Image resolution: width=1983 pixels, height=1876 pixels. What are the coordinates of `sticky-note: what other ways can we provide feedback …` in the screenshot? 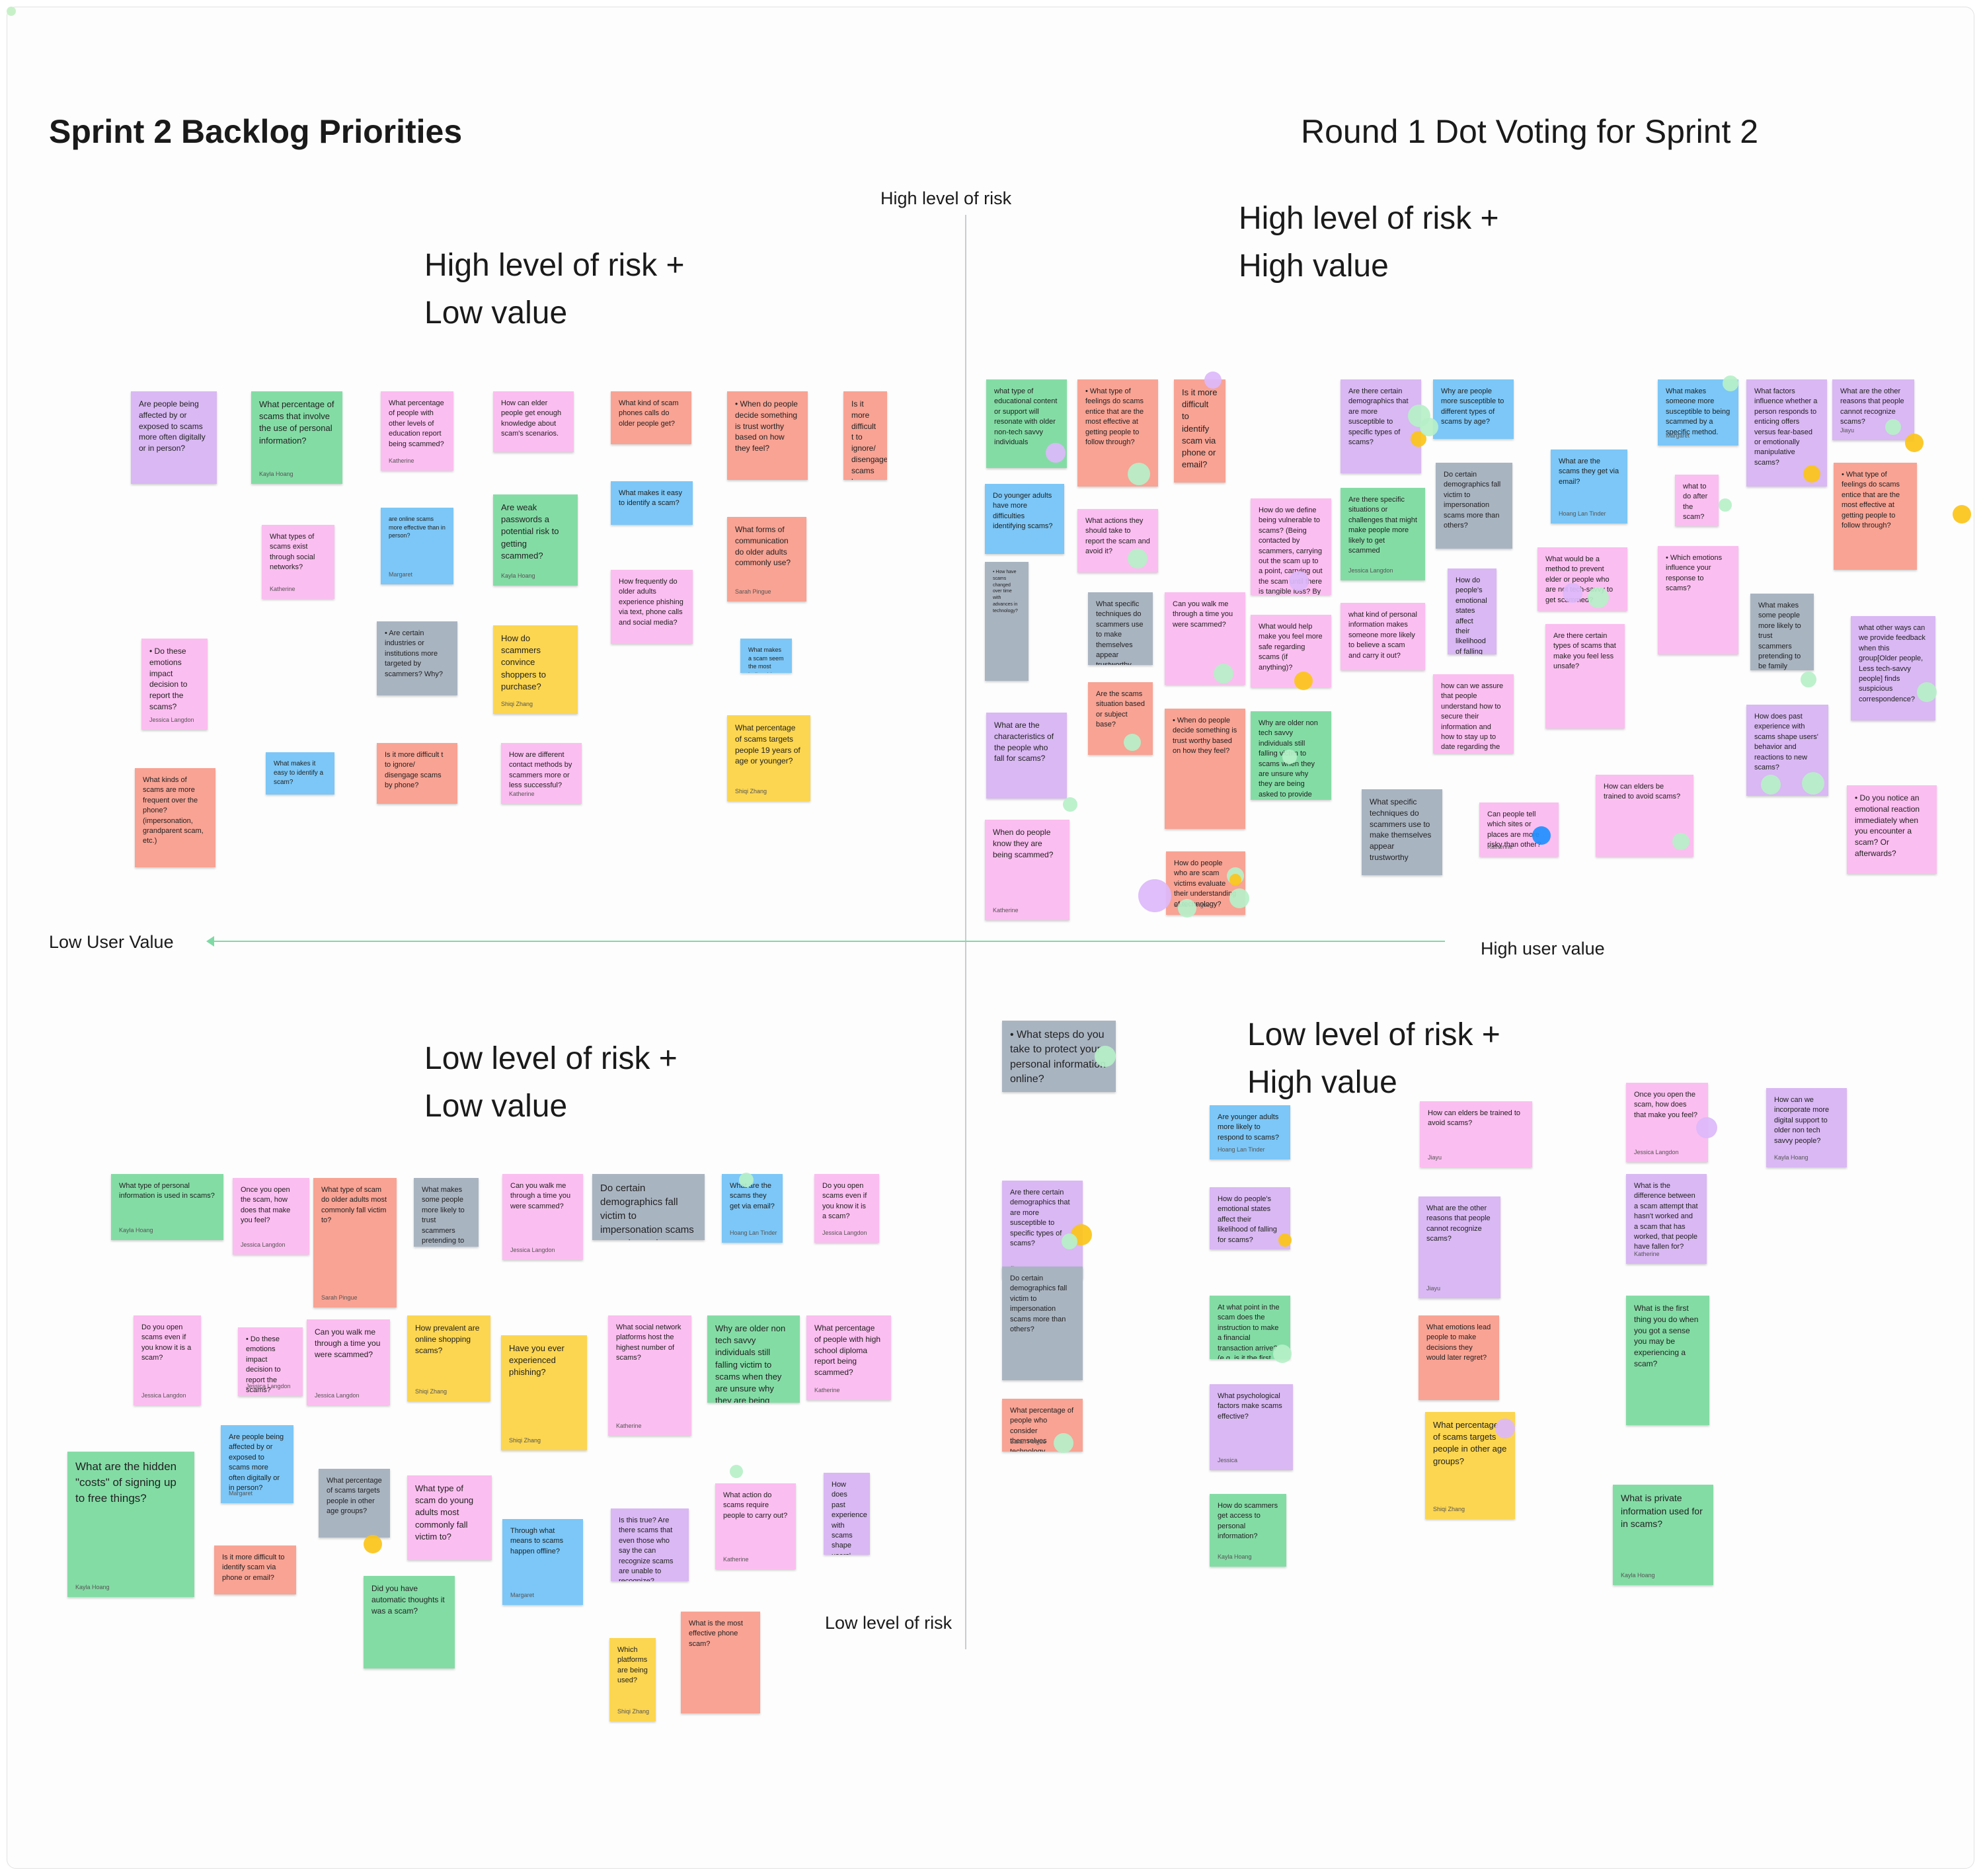 It's located at (1893, 668).